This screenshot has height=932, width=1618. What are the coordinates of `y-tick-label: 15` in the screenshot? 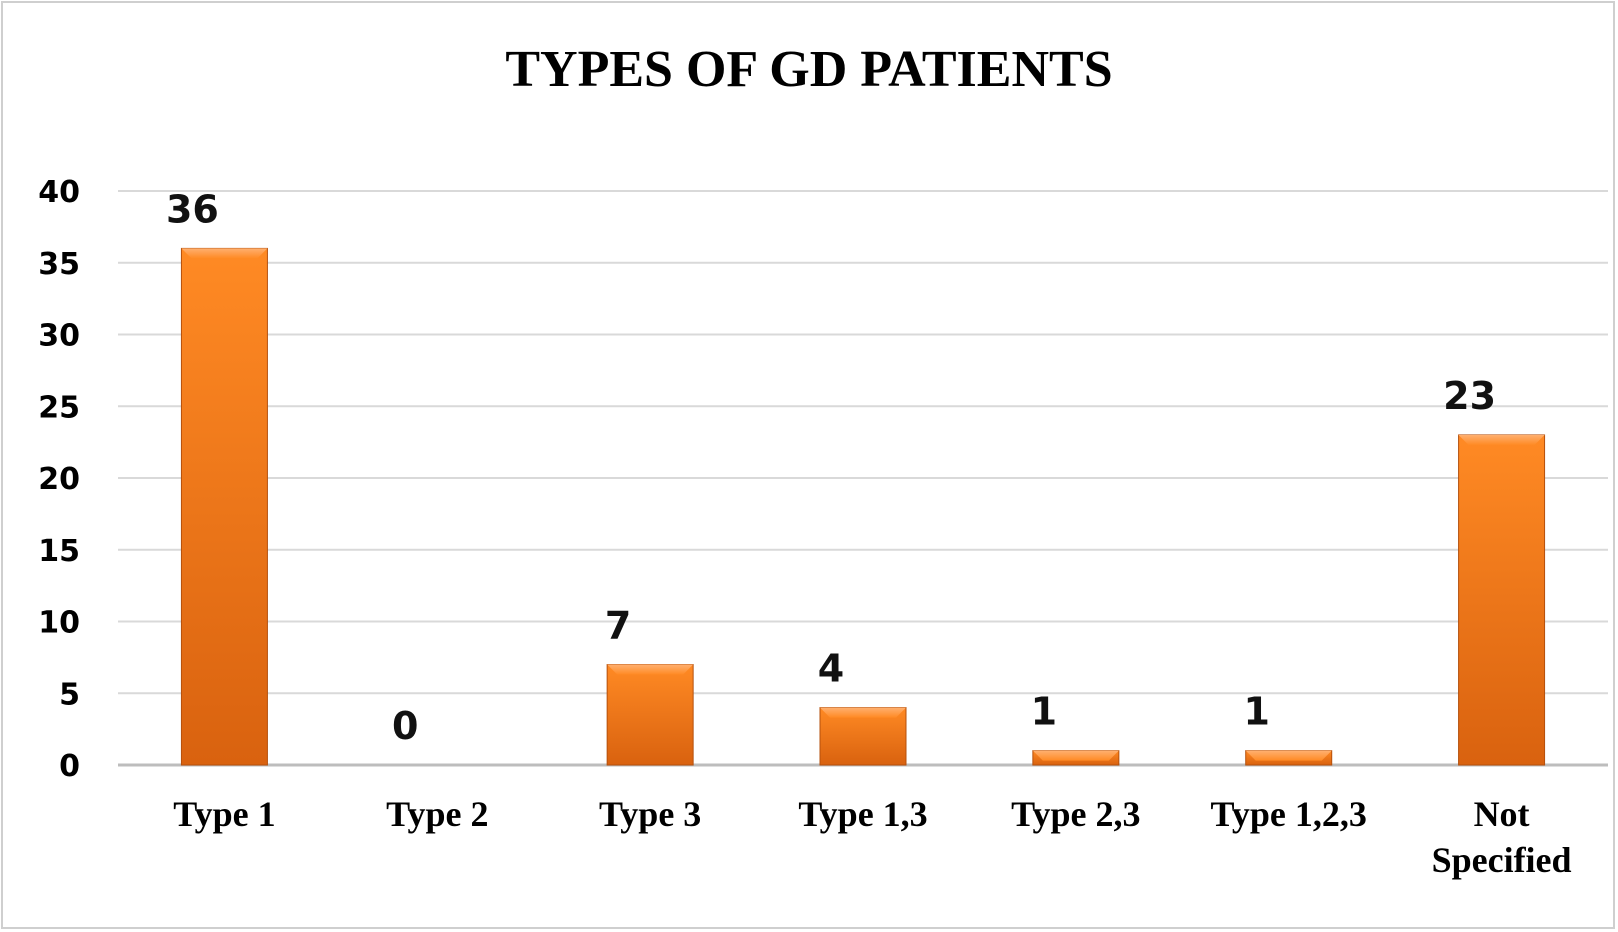 It's located at (59, 551).